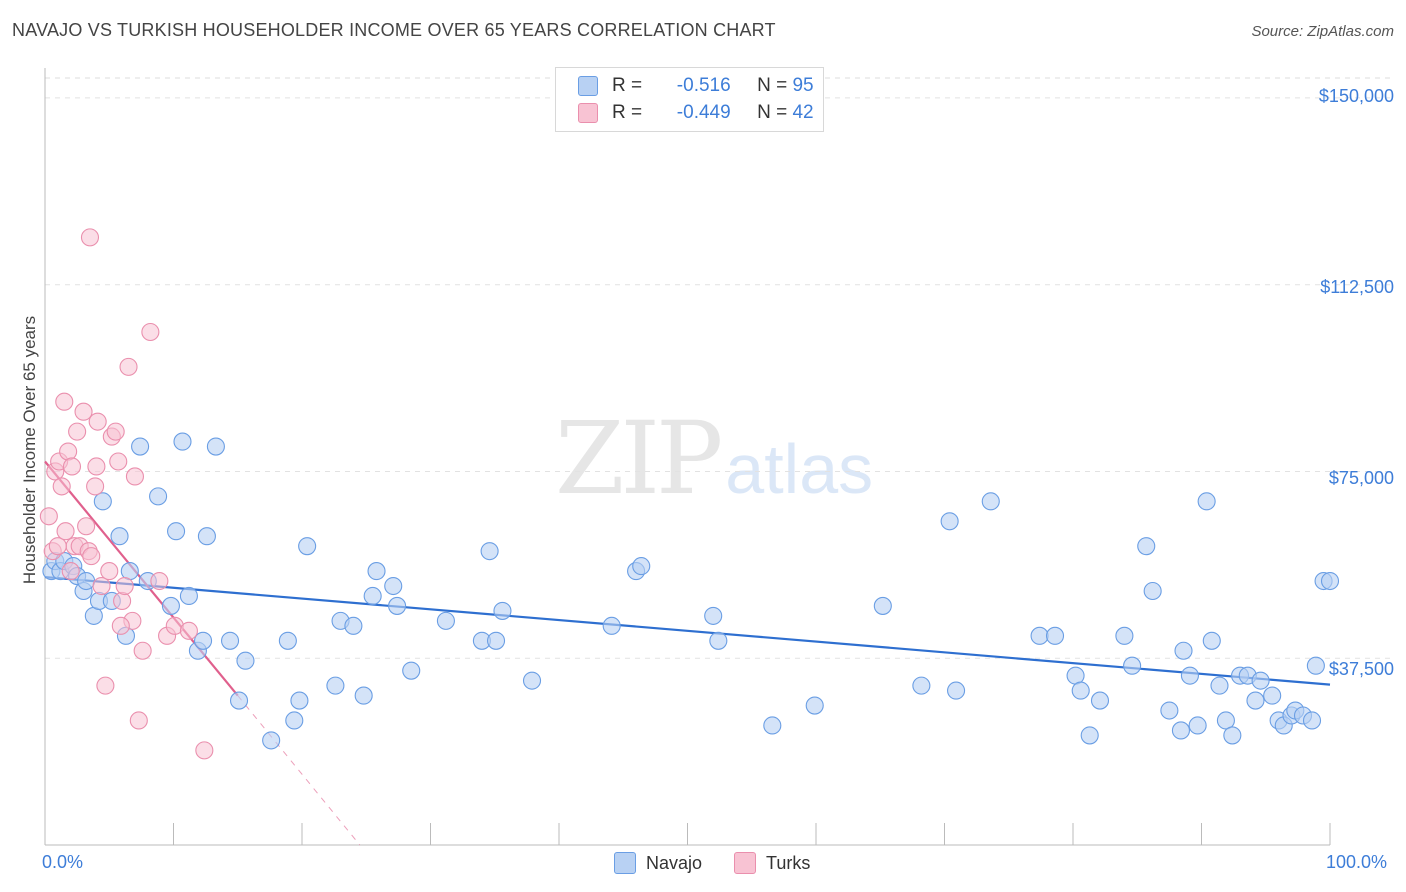 This screenshot has width=1406, height=892. I want to click on correlation-legend: R = -0.516 N = 95 R = -0.449 N = 42, so click(689, 99).